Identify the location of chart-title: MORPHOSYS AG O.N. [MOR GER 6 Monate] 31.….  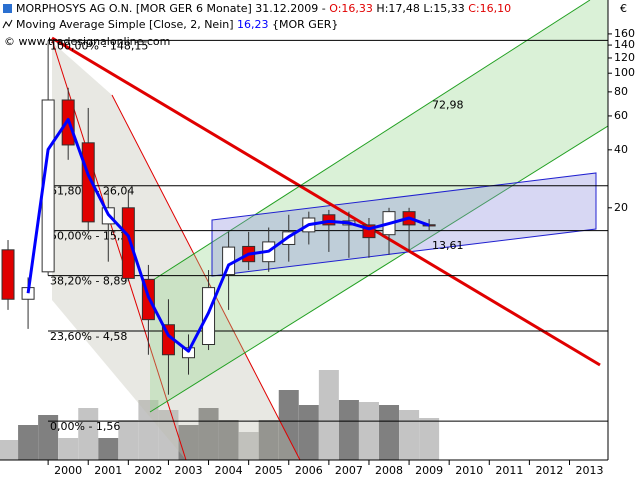
(263, 8).